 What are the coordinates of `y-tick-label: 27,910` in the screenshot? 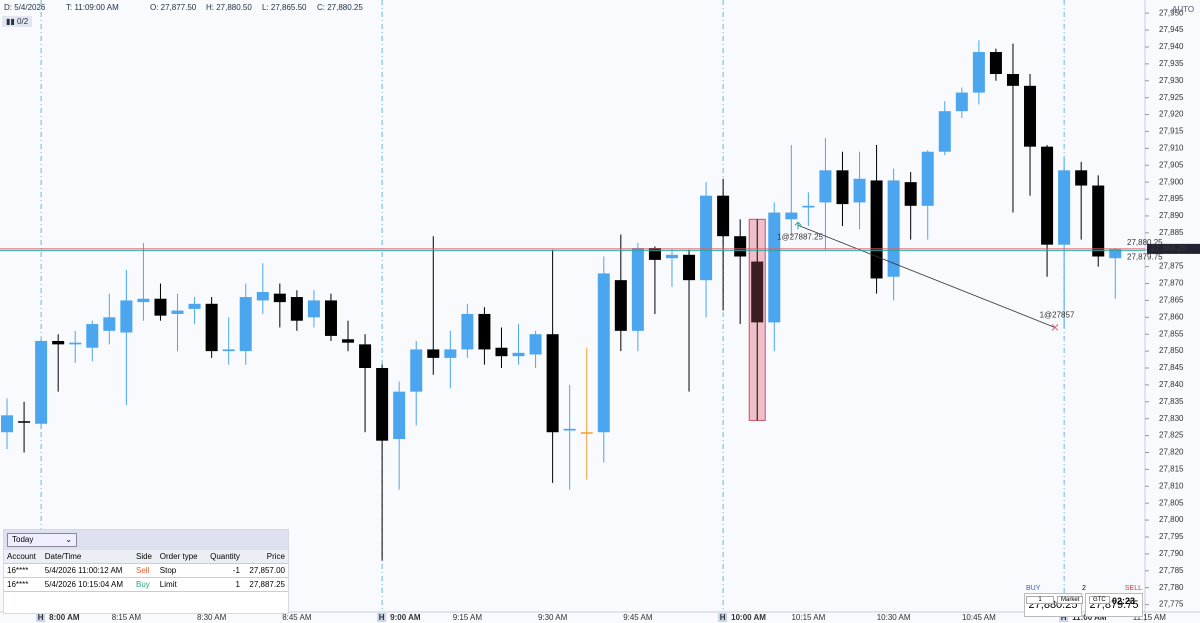 It's located at (1171, 147).